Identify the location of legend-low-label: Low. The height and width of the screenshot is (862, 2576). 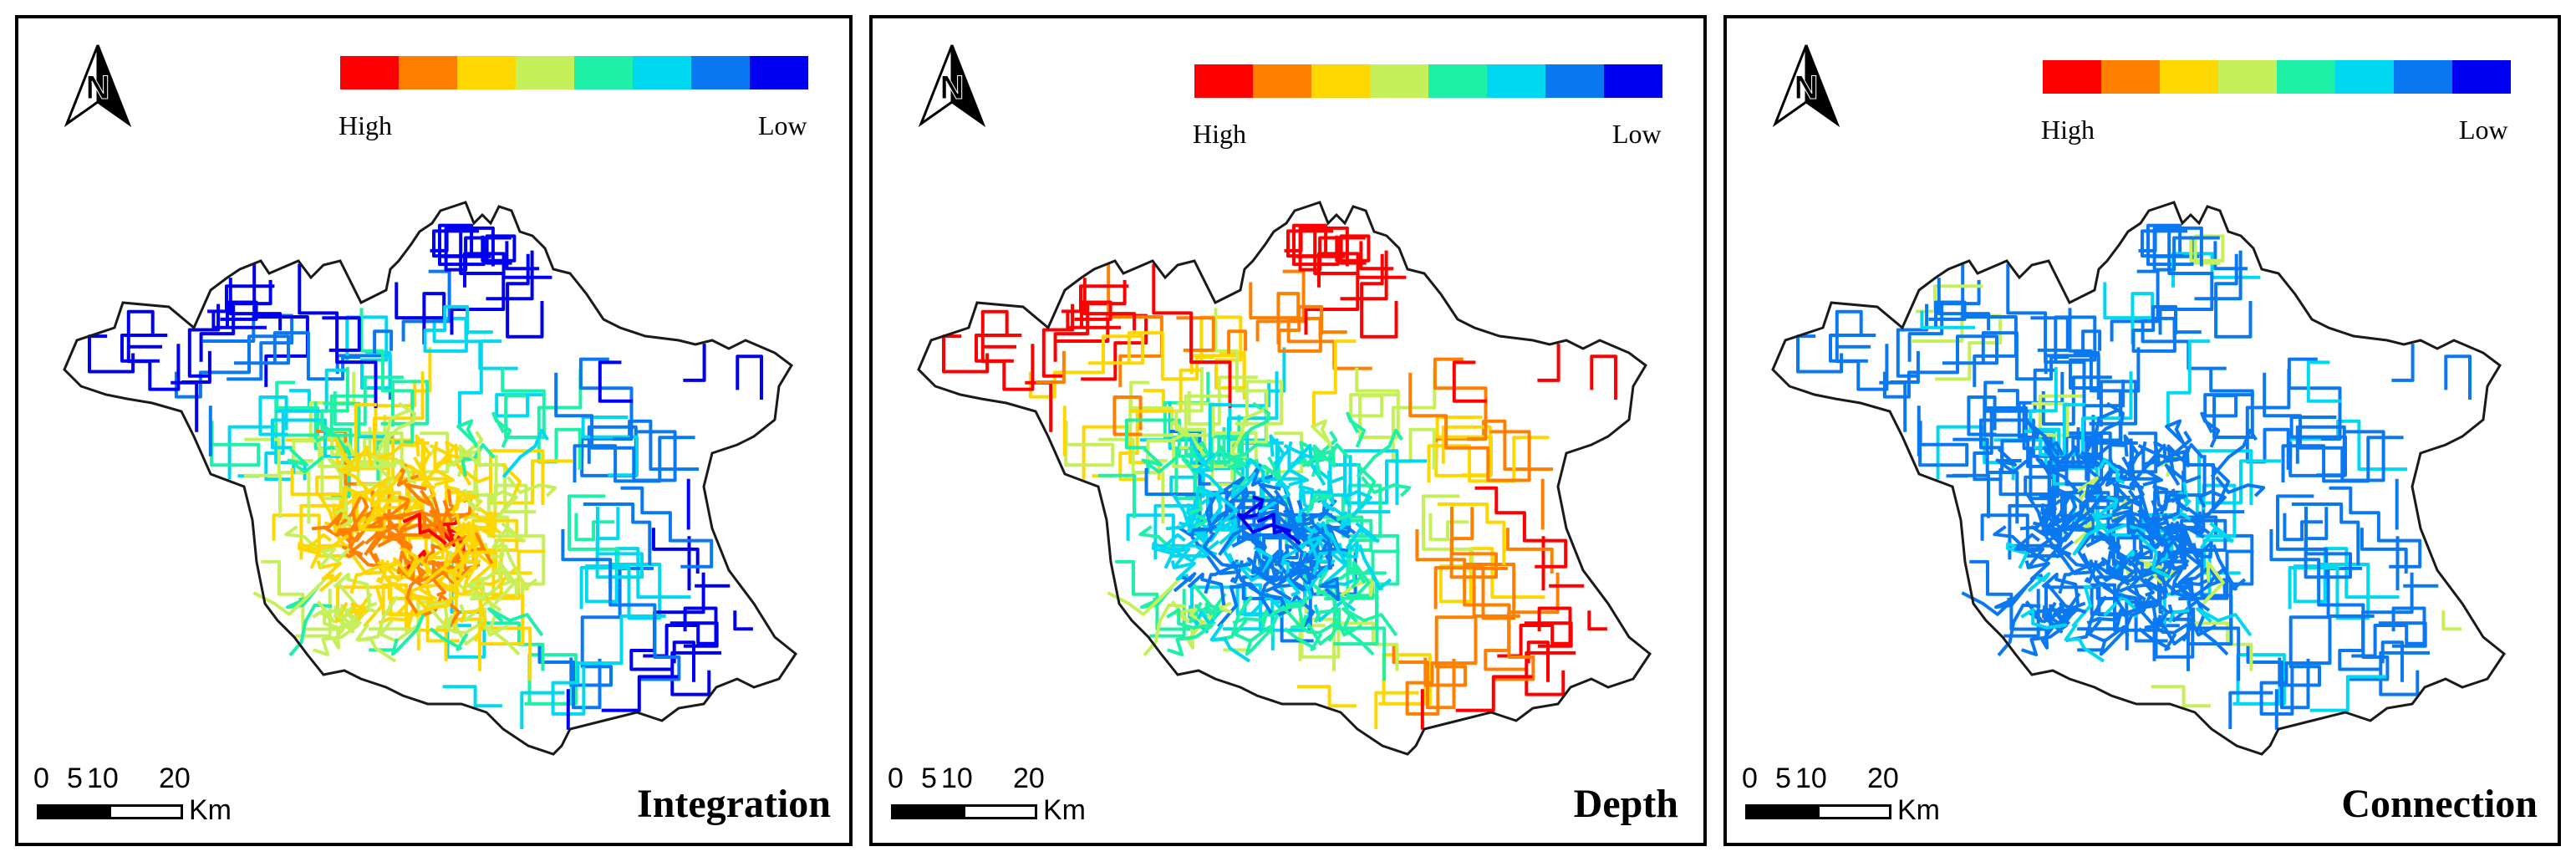
(782, 125).